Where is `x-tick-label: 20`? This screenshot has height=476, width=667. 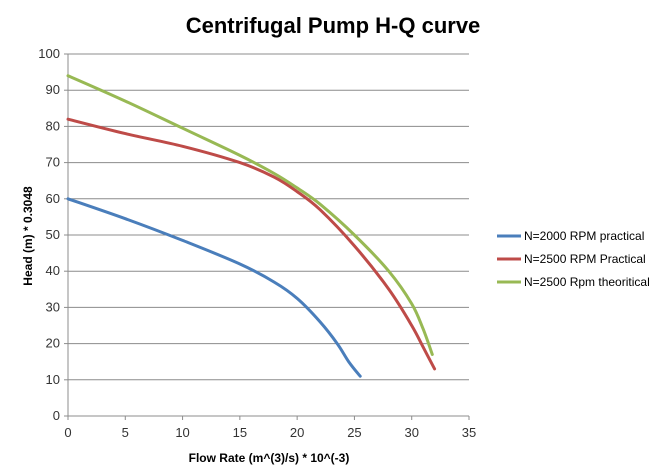
x-tick-label: 20 is located at coordinates (297, 432).